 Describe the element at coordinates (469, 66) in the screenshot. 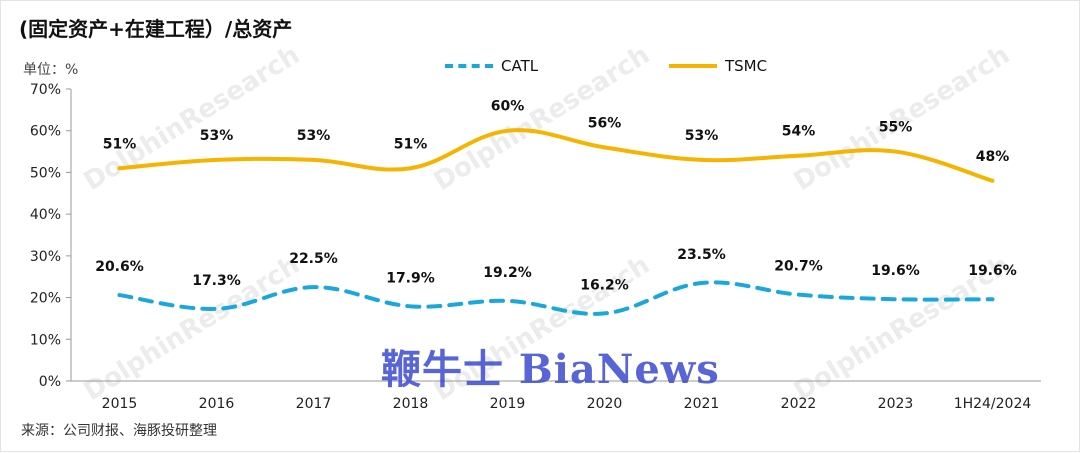

I see `legend-swatch-catl` at that location.